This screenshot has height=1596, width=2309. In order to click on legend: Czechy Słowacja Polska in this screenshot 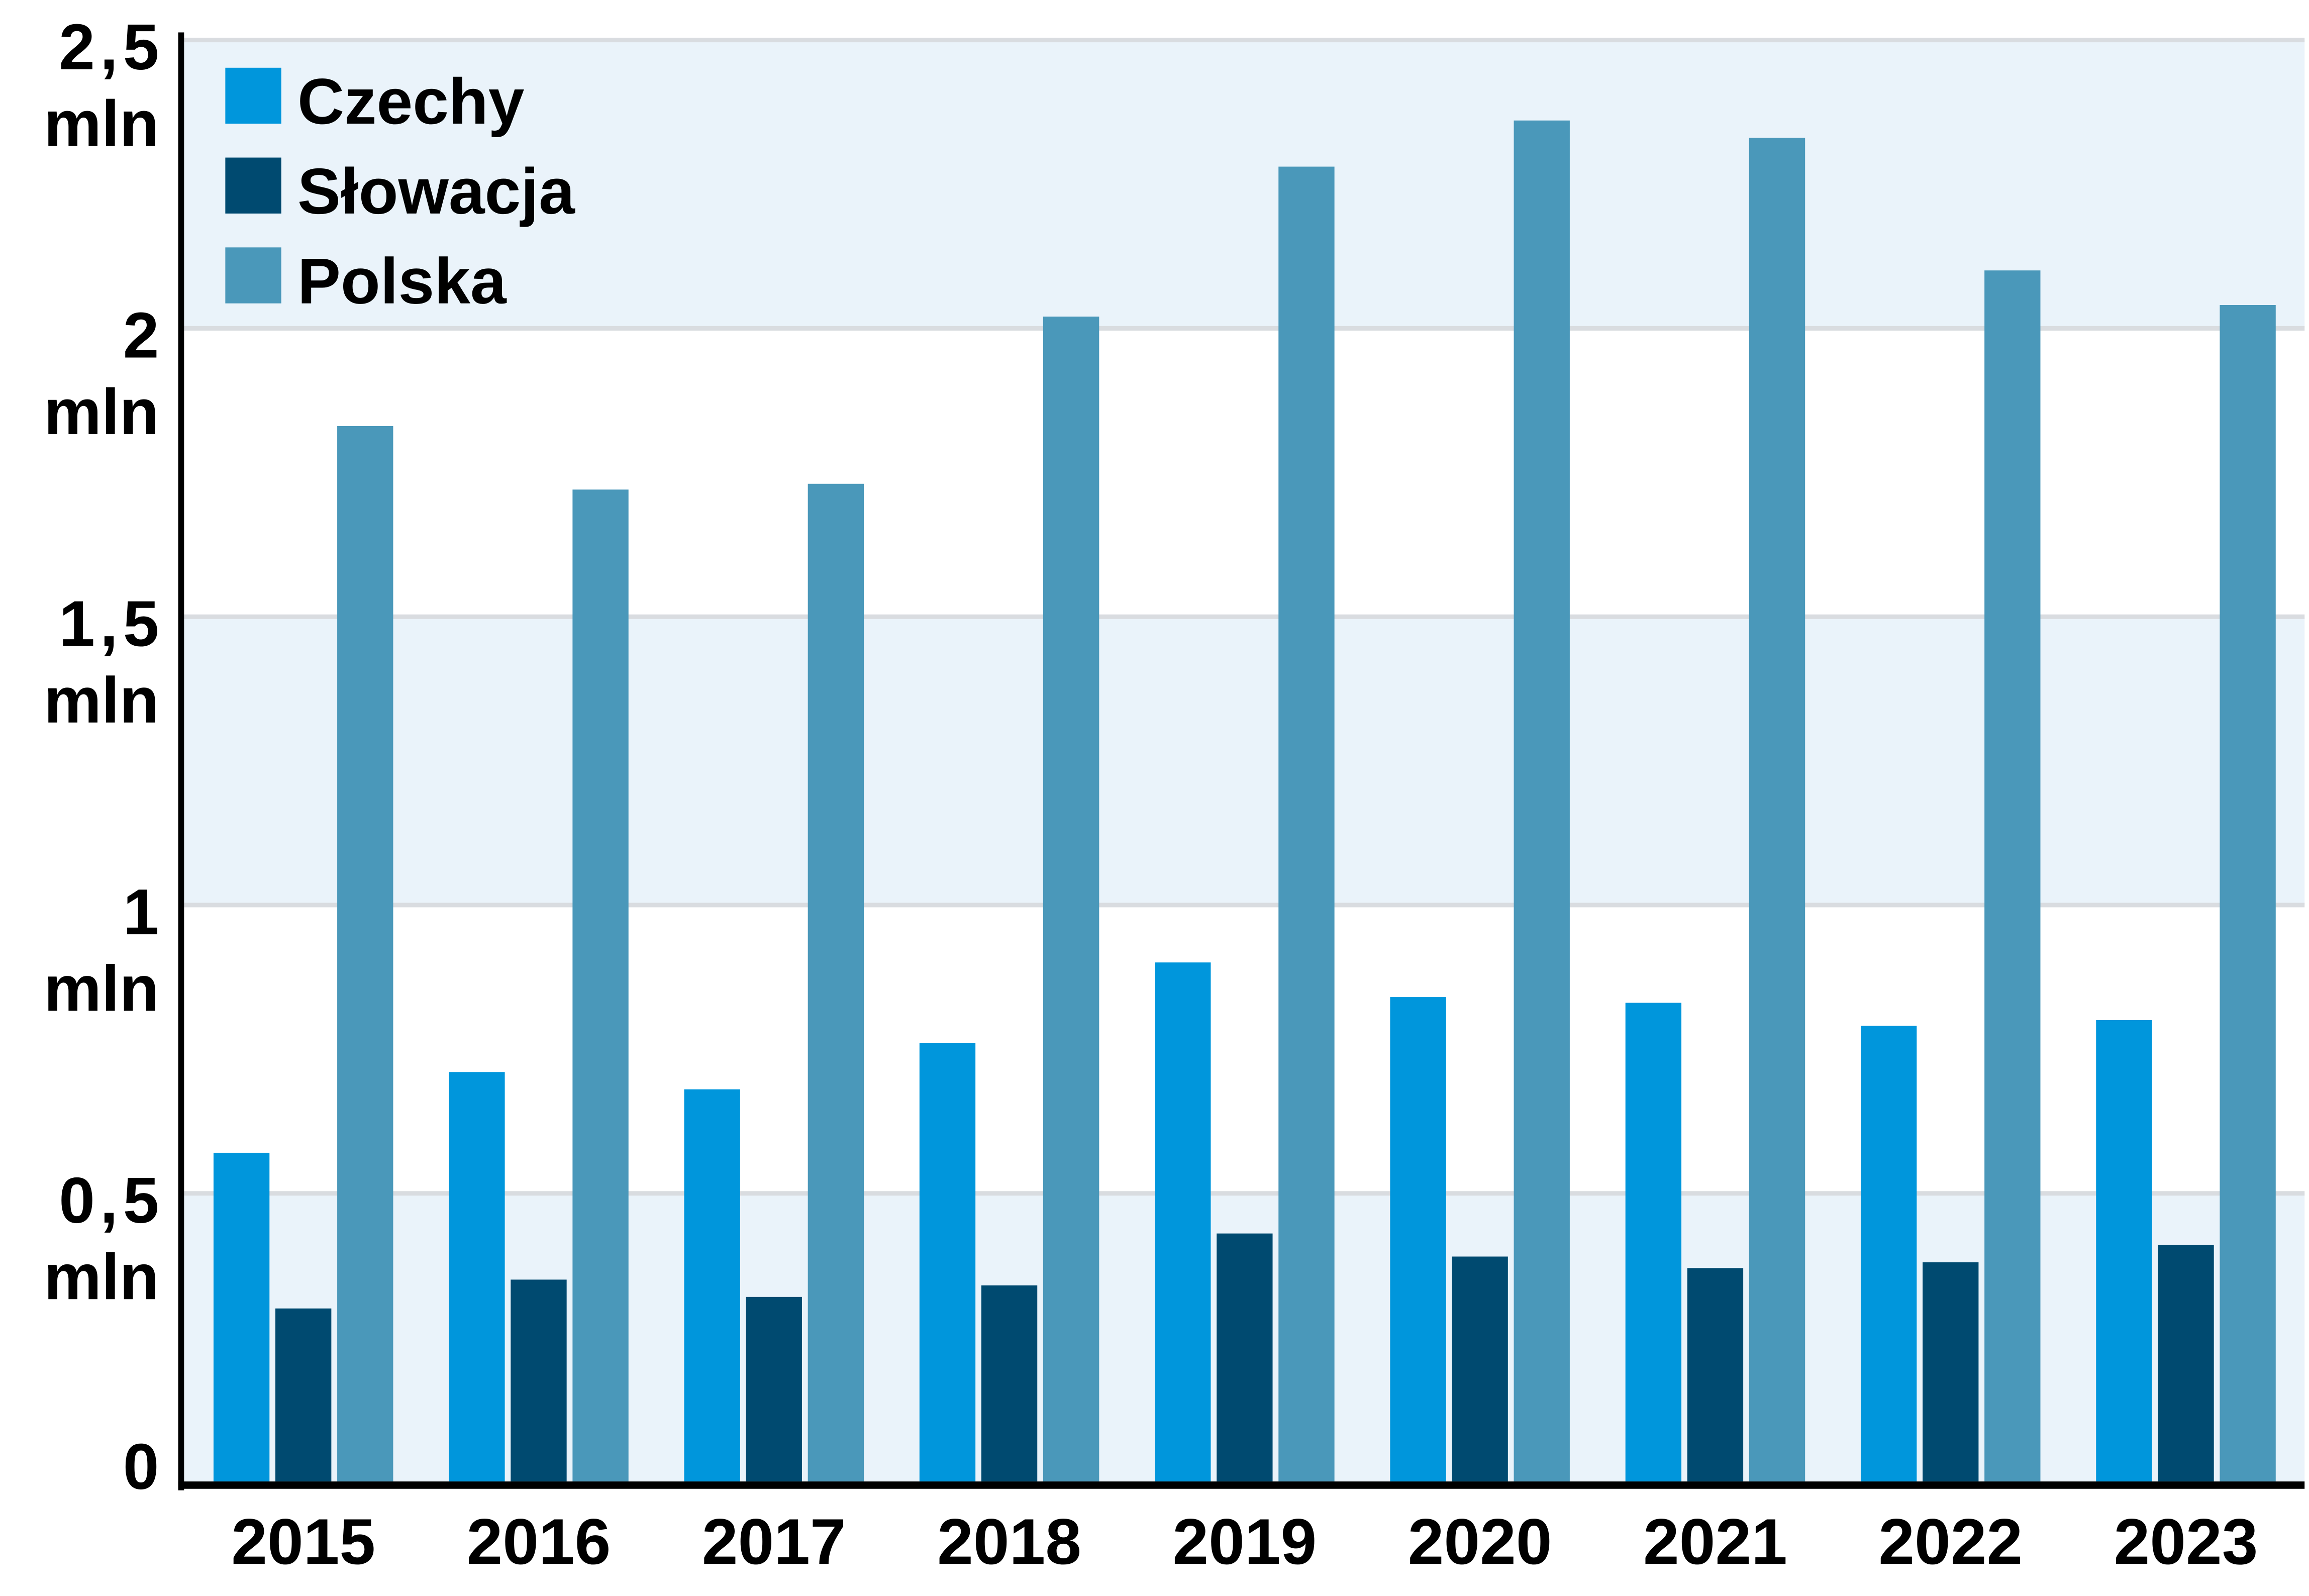, I will do `click(400, 191)`.